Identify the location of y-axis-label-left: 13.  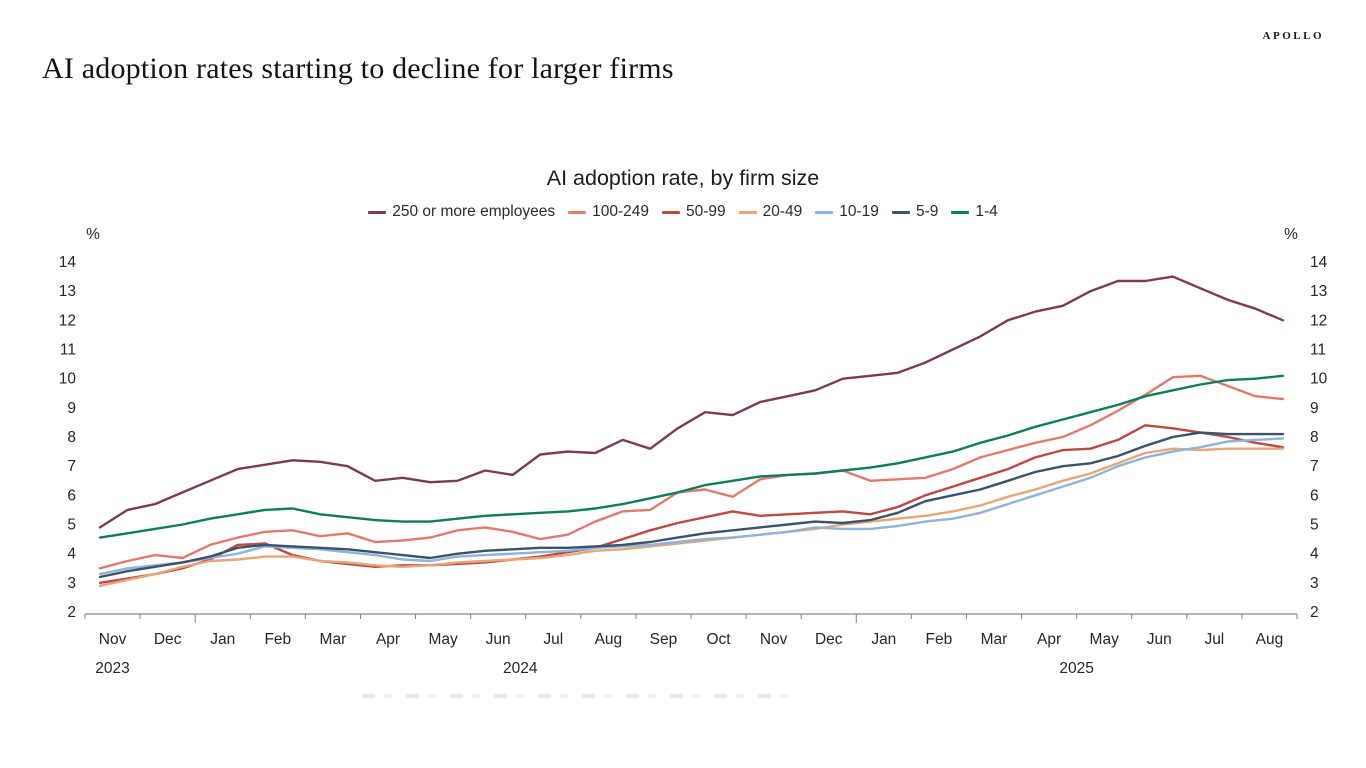
(67, 291).